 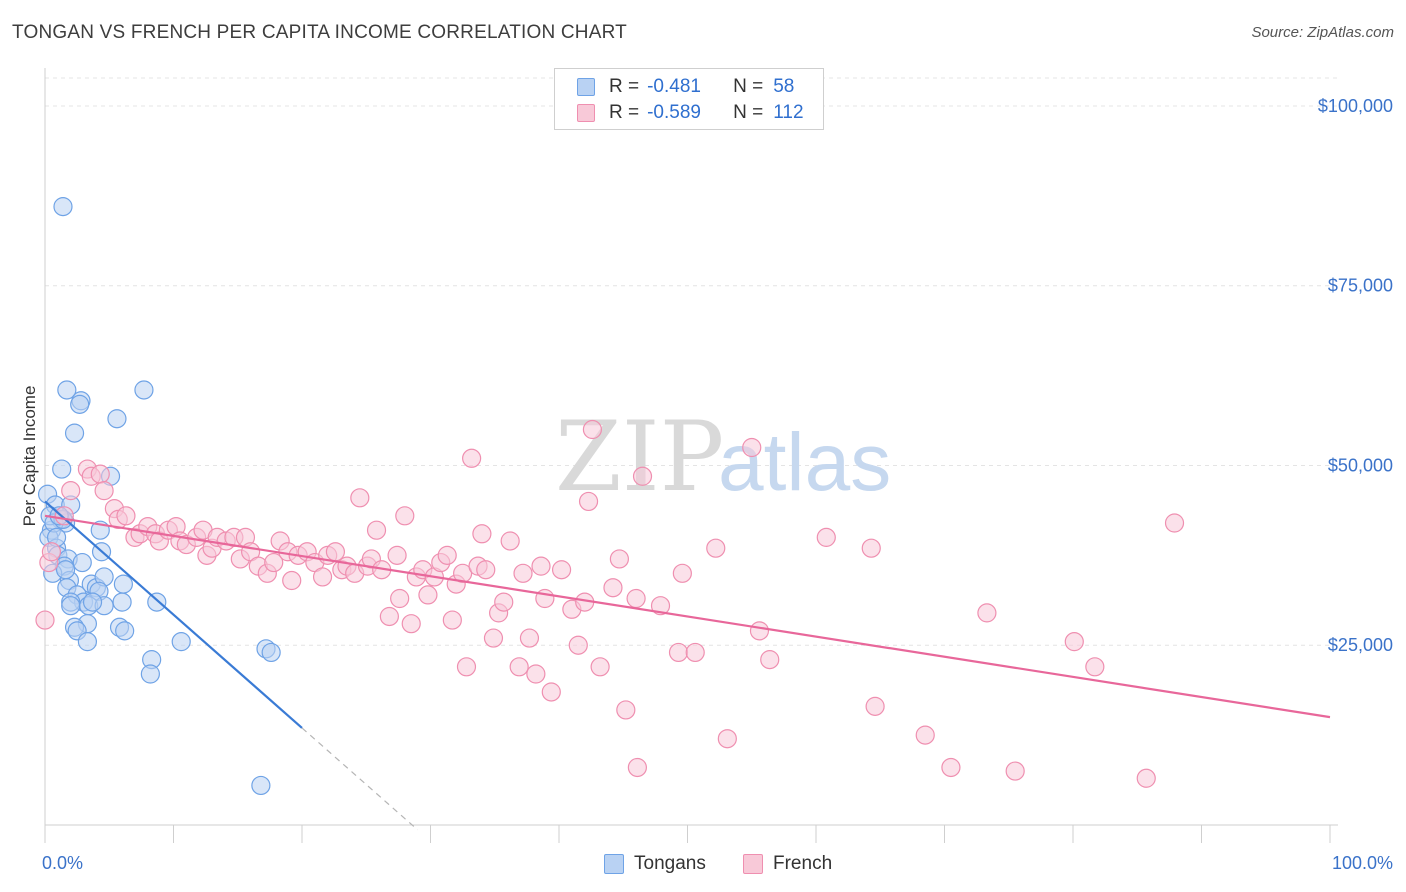 I want to click on legend-swatch-tongans, so click(x=586, y=87).